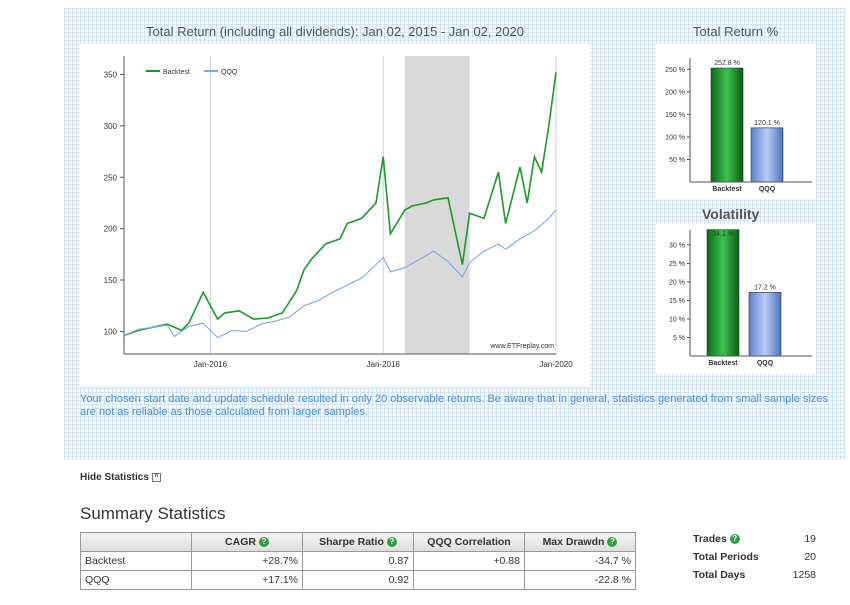 The image size is (850, 605). What do you see at coordinates (580, 561) in the screenshot?
I see `max-drawdown-value: -34.7 %` at bounding box center [580, 561].